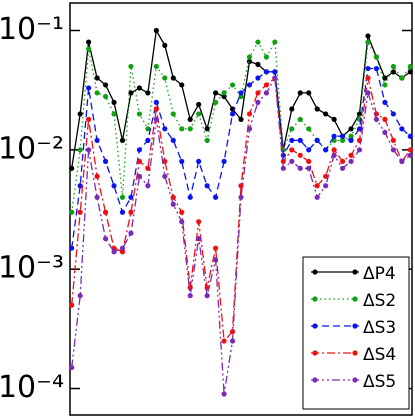  What do you see at coordinates (32, 148) in the screenshot?
I see `y-tick-label: 10⁻²` at bounding box center [32, 148].